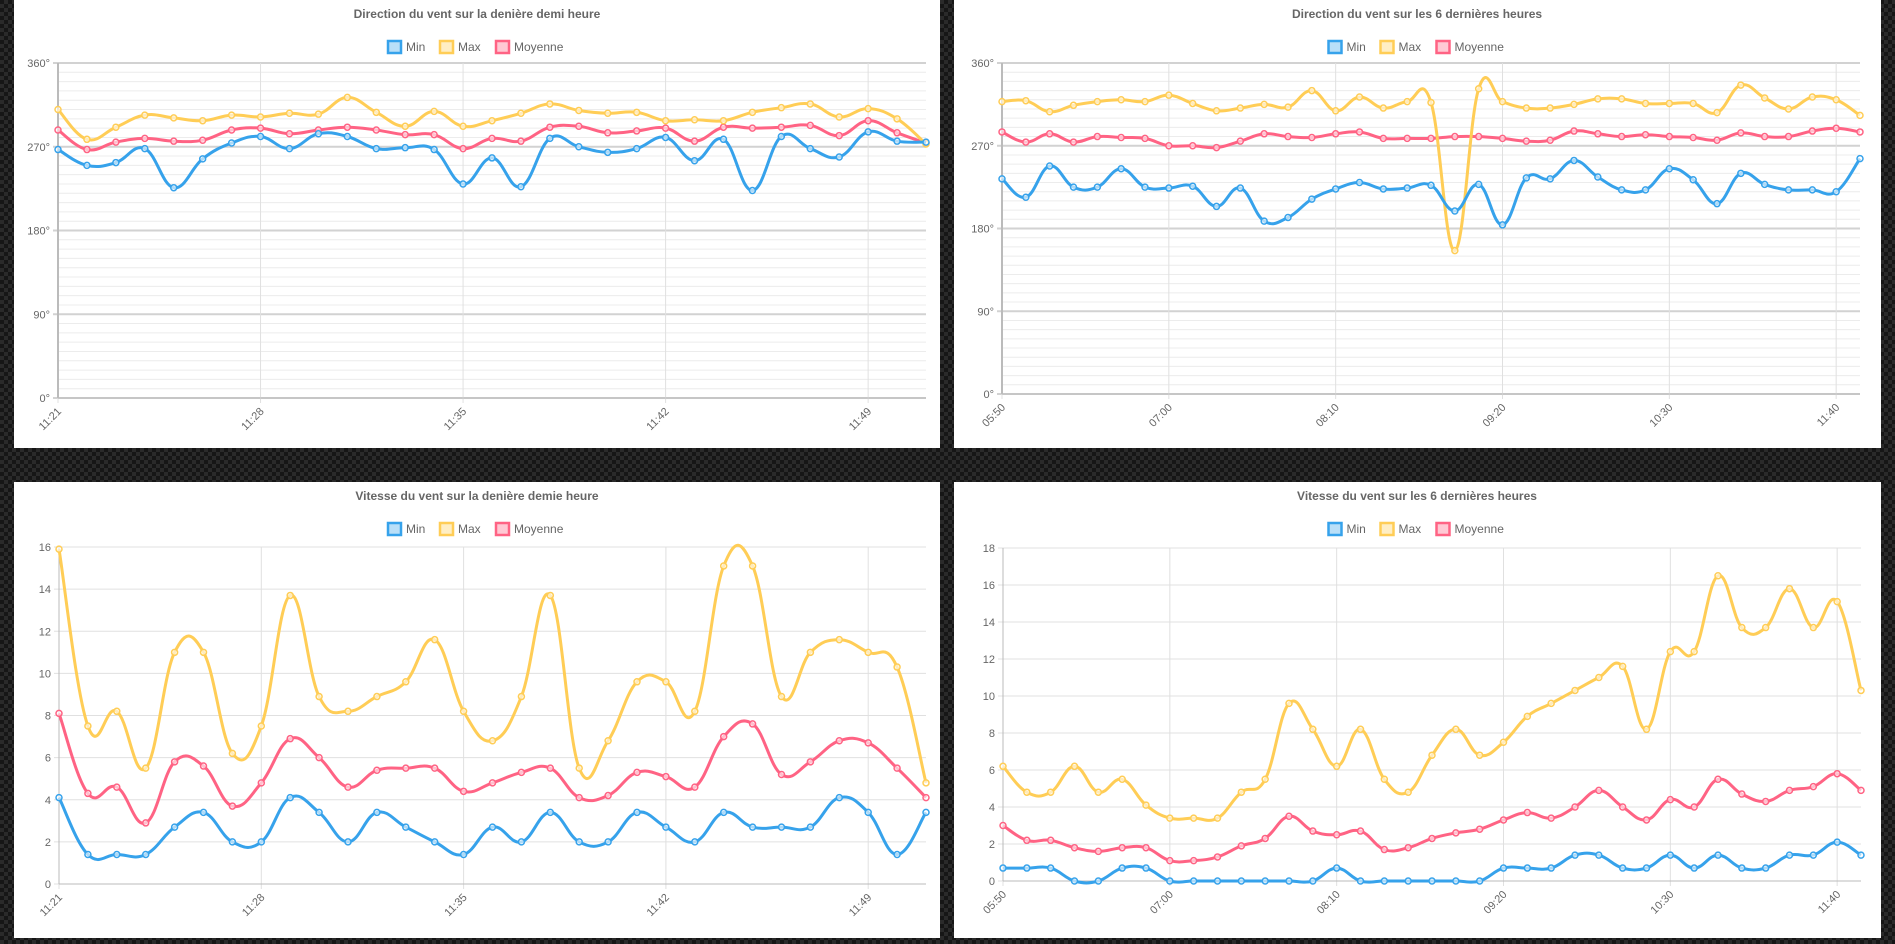 This screenshot has width=1895, height=944. Describe the element at coordinates (459, 529) in the screenshot. I see `legend-item: Max` at that location.